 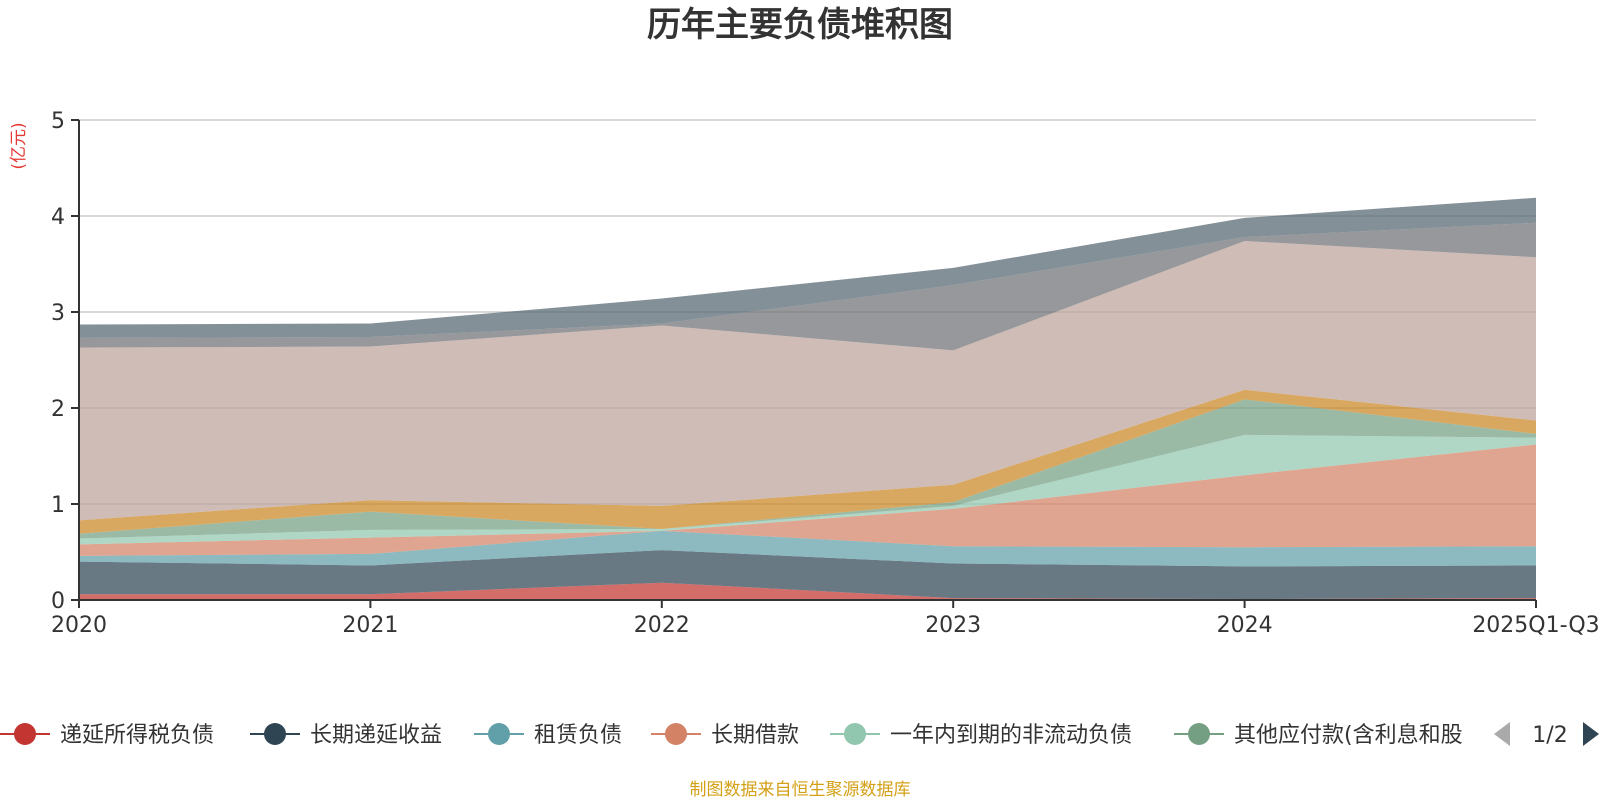 I want to click on legend-item: 长期递延收益, so click(x=346, y=735).